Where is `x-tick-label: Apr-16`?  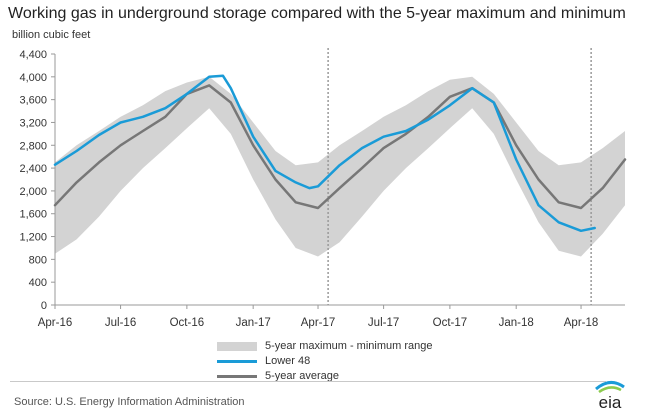 x-tick-label: Apr-16 is located at coordinates (55, 323).